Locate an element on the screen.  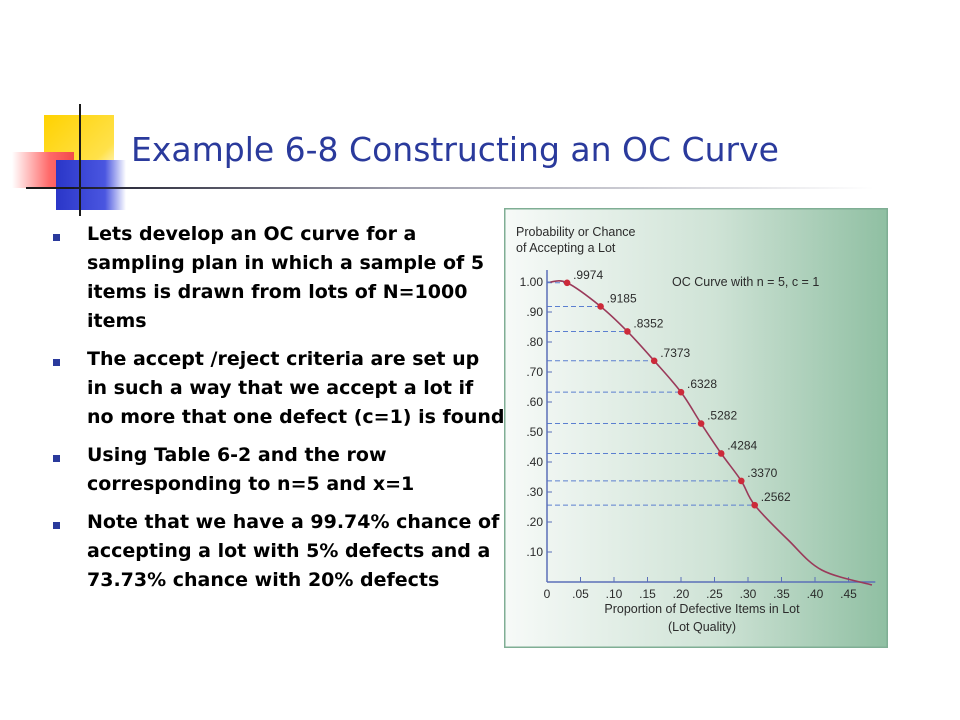
title-underline is located at coordinates (474, 188).